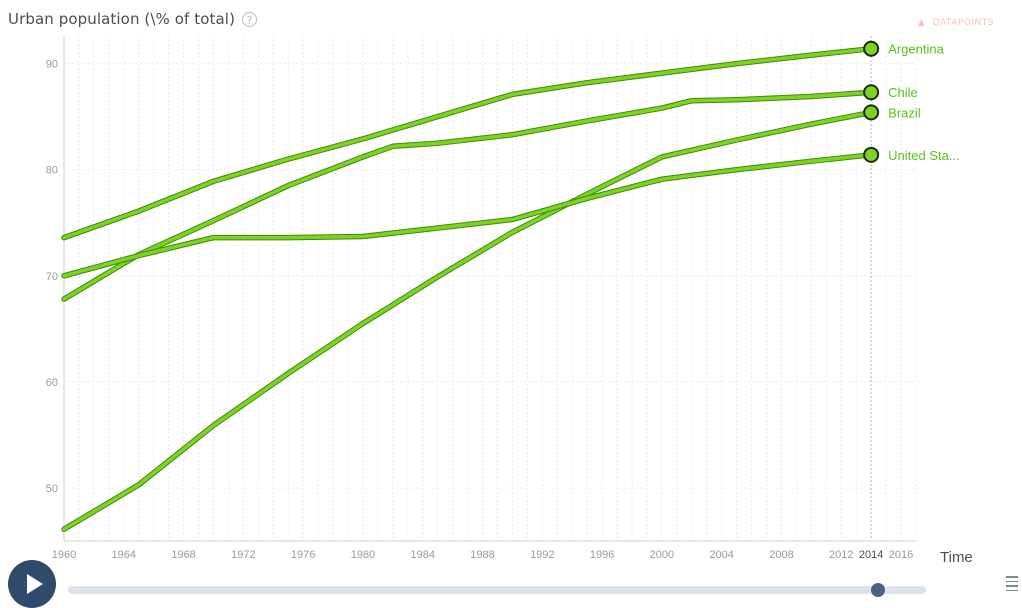 Image resolution: width=1022 pixels, height=608 pixels. What do you see at coordinates (422, 555) in the screenshot?
I see `x-tick-label: 1984` at bounding box center [422, 555].